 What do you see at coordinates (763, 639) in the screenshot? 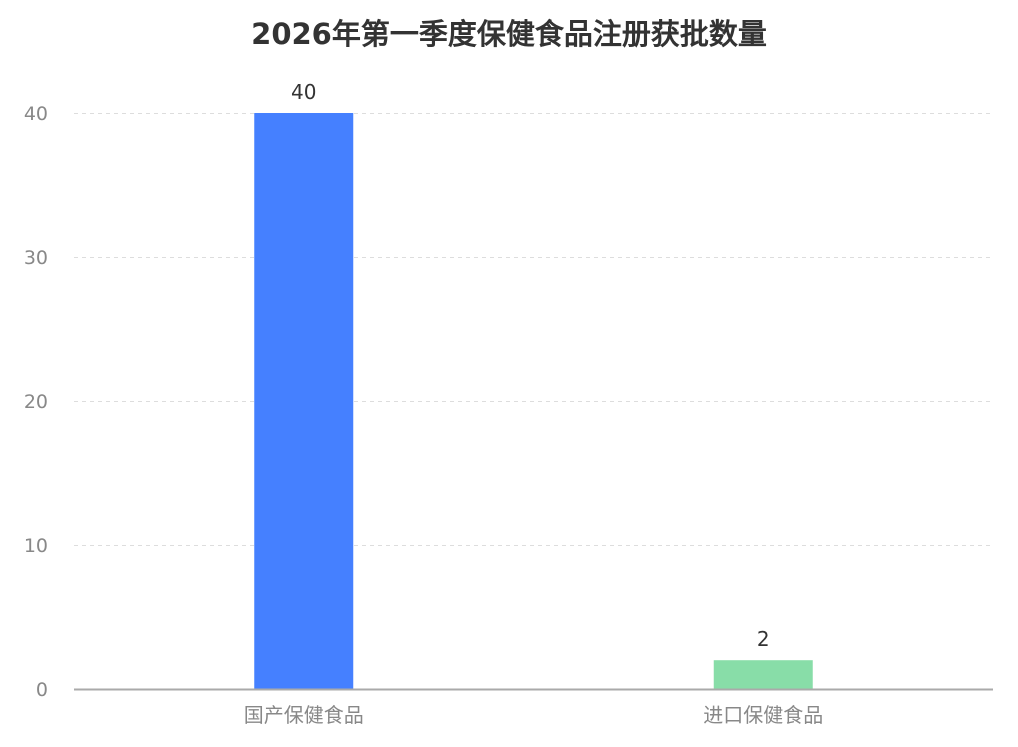
I see `data-label: 2` at bounding box center [763, 639].